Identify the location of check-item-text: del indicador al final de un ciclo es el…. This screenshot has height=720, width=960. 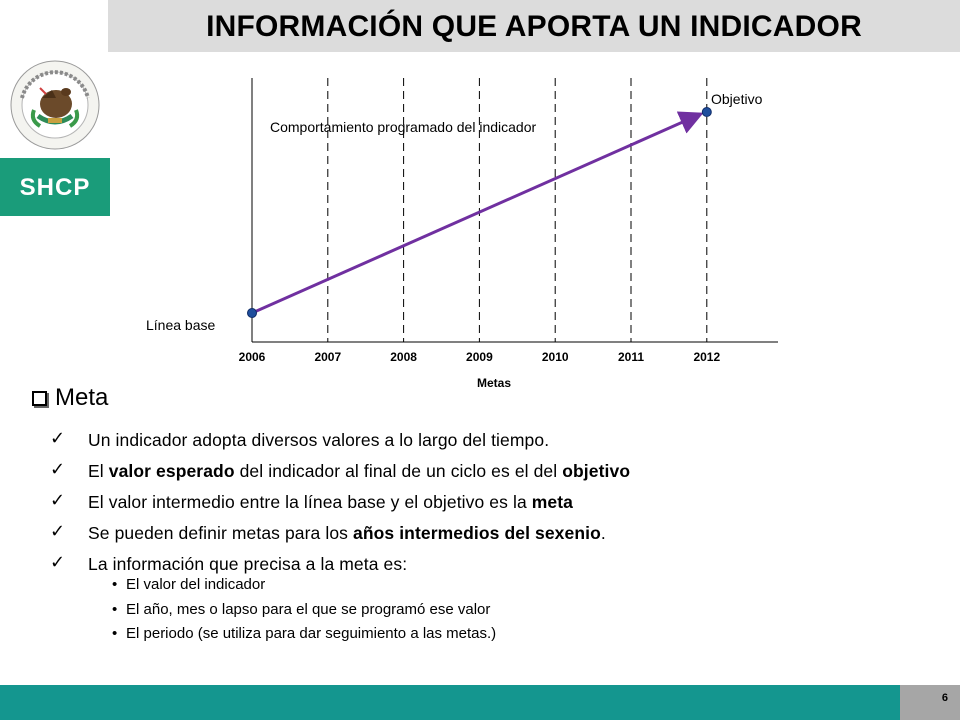
(398, 471).